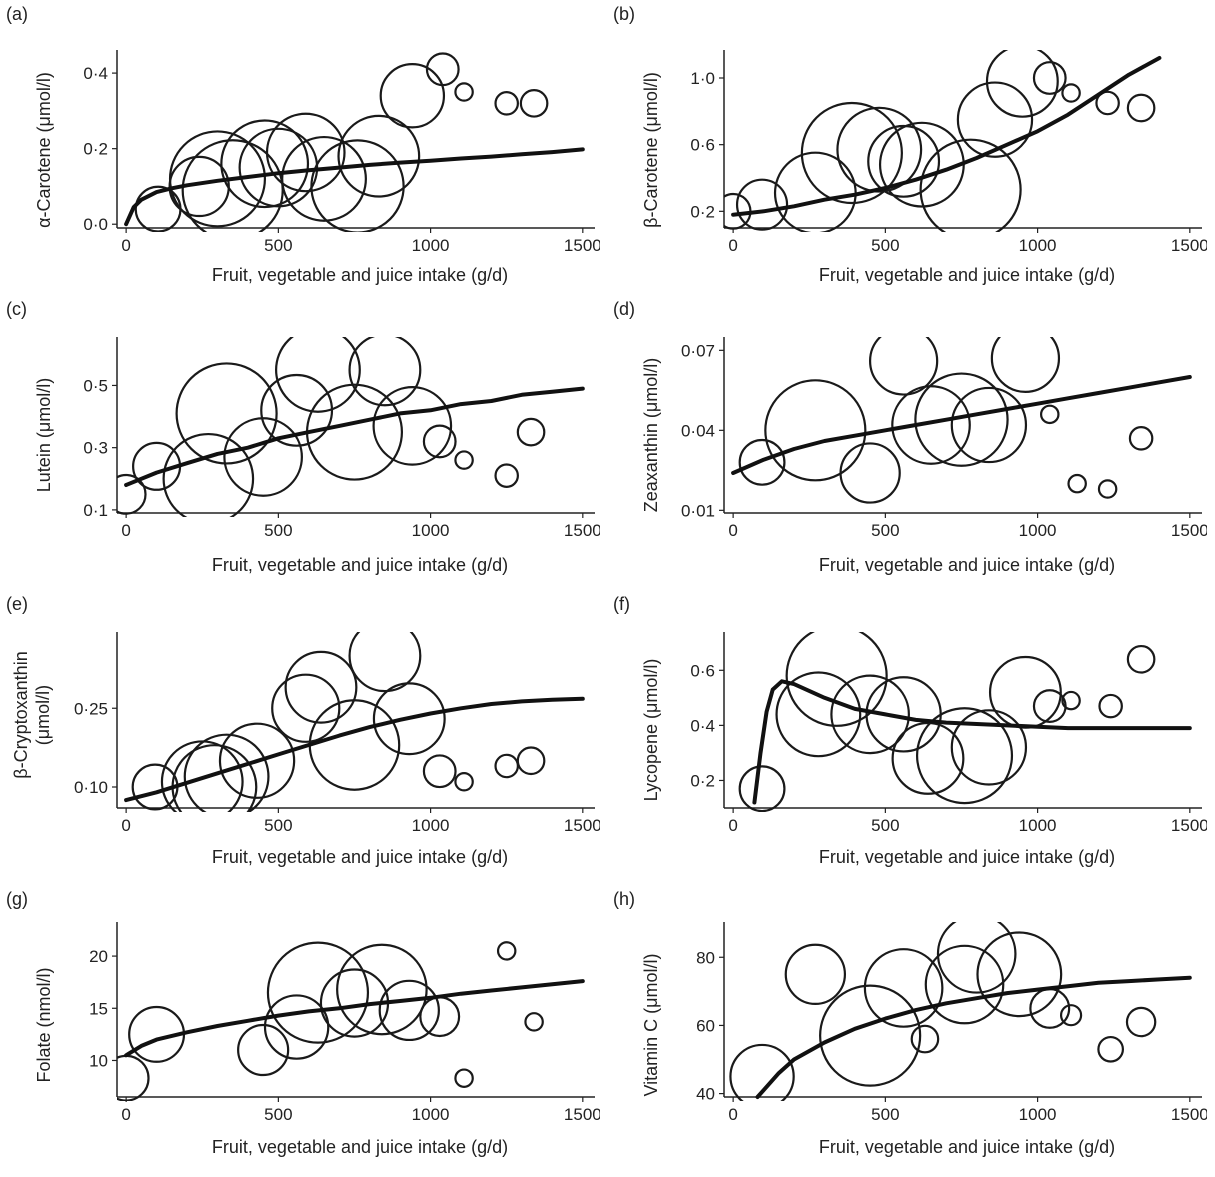 Image resolution: width=1215 pixels, height=1177 pixels. I want to click on y-tick-label: 15, so click(98, 1008).